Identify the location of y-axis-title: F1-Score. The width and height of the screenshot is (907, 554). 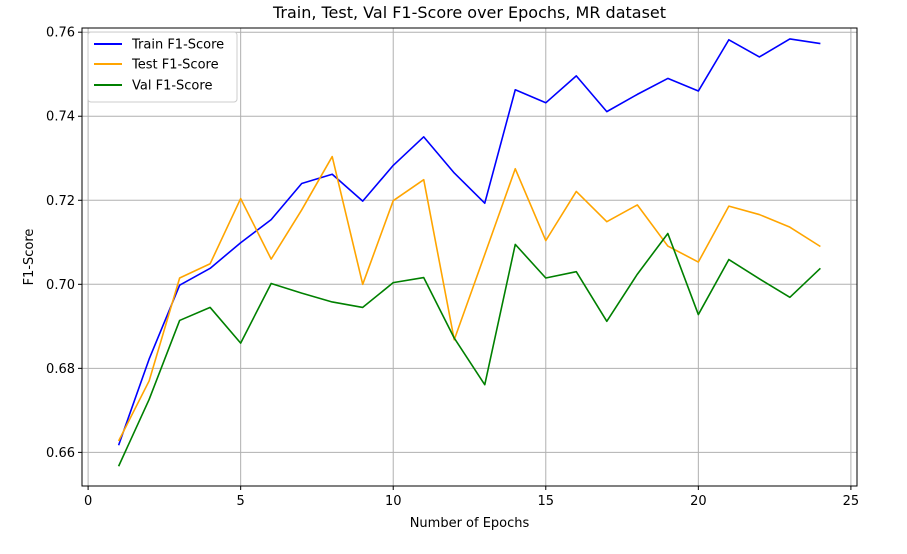
(29, 257).